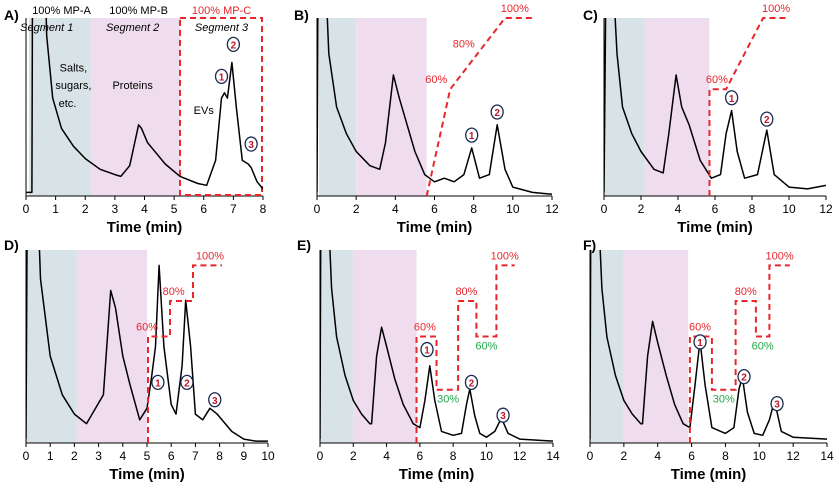  What do you see at coordinates (11, 245) in the screenshot?
I see `panel-label: D)` at bounding box center [11, 245].